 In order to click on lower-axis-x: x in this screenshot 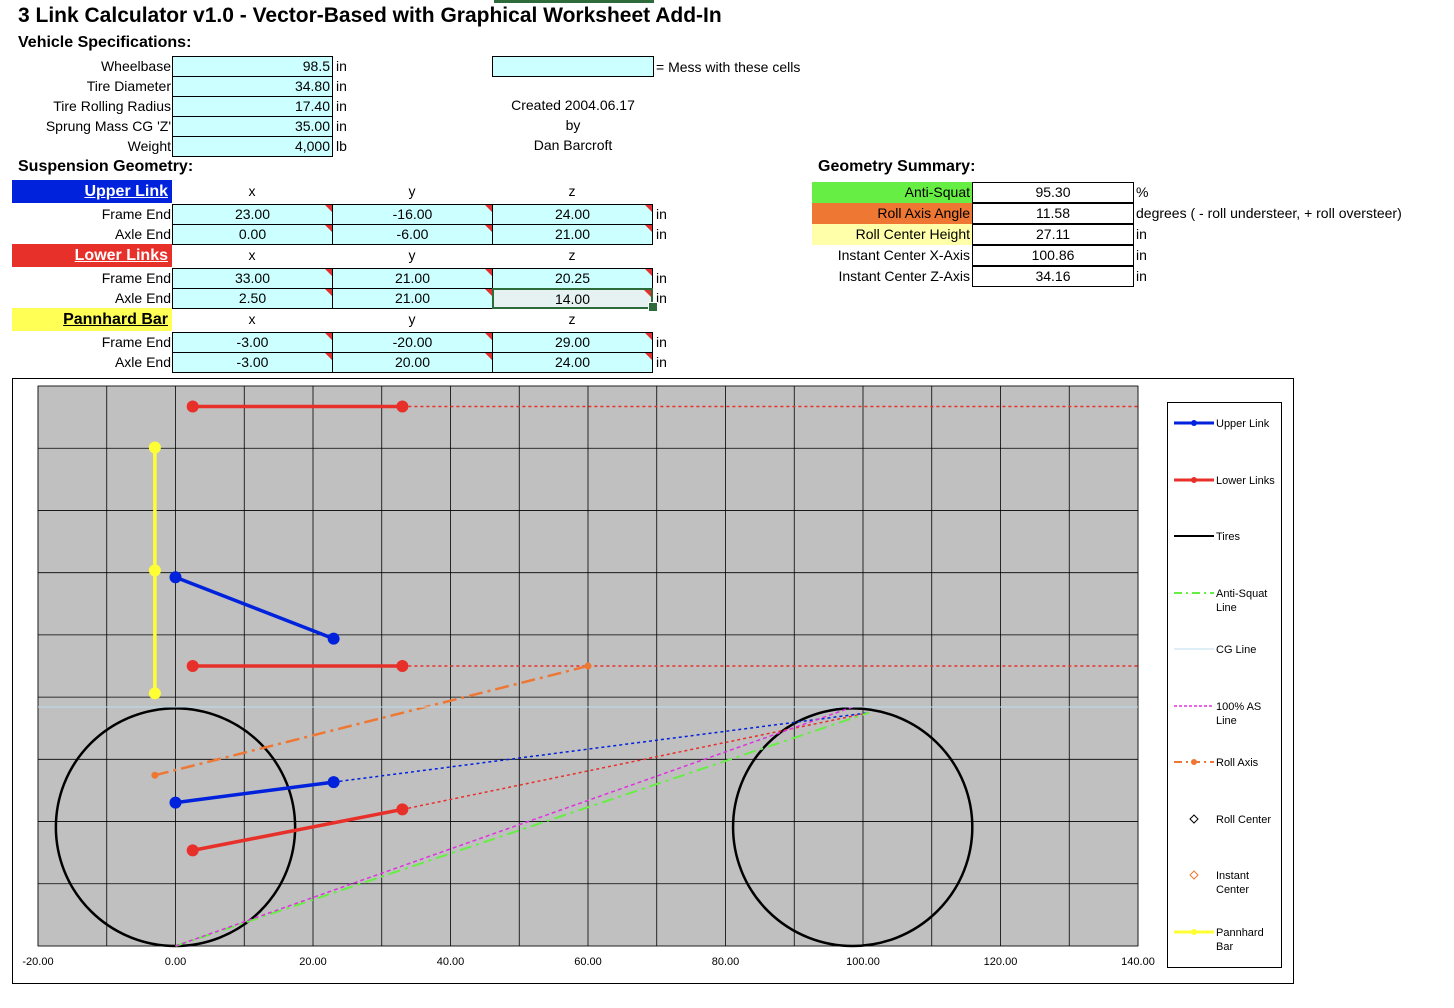, I will do `click(252, 255)`.